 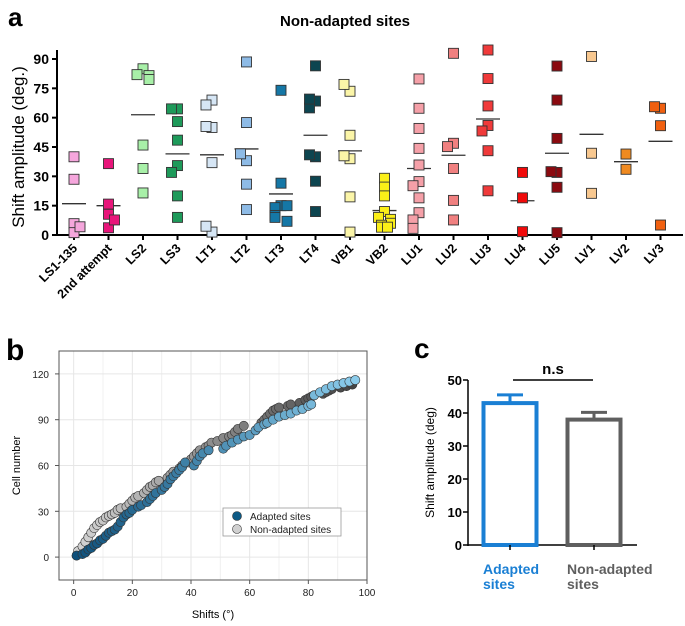 I want to click on legend-marker, so click(x=237, y=516).